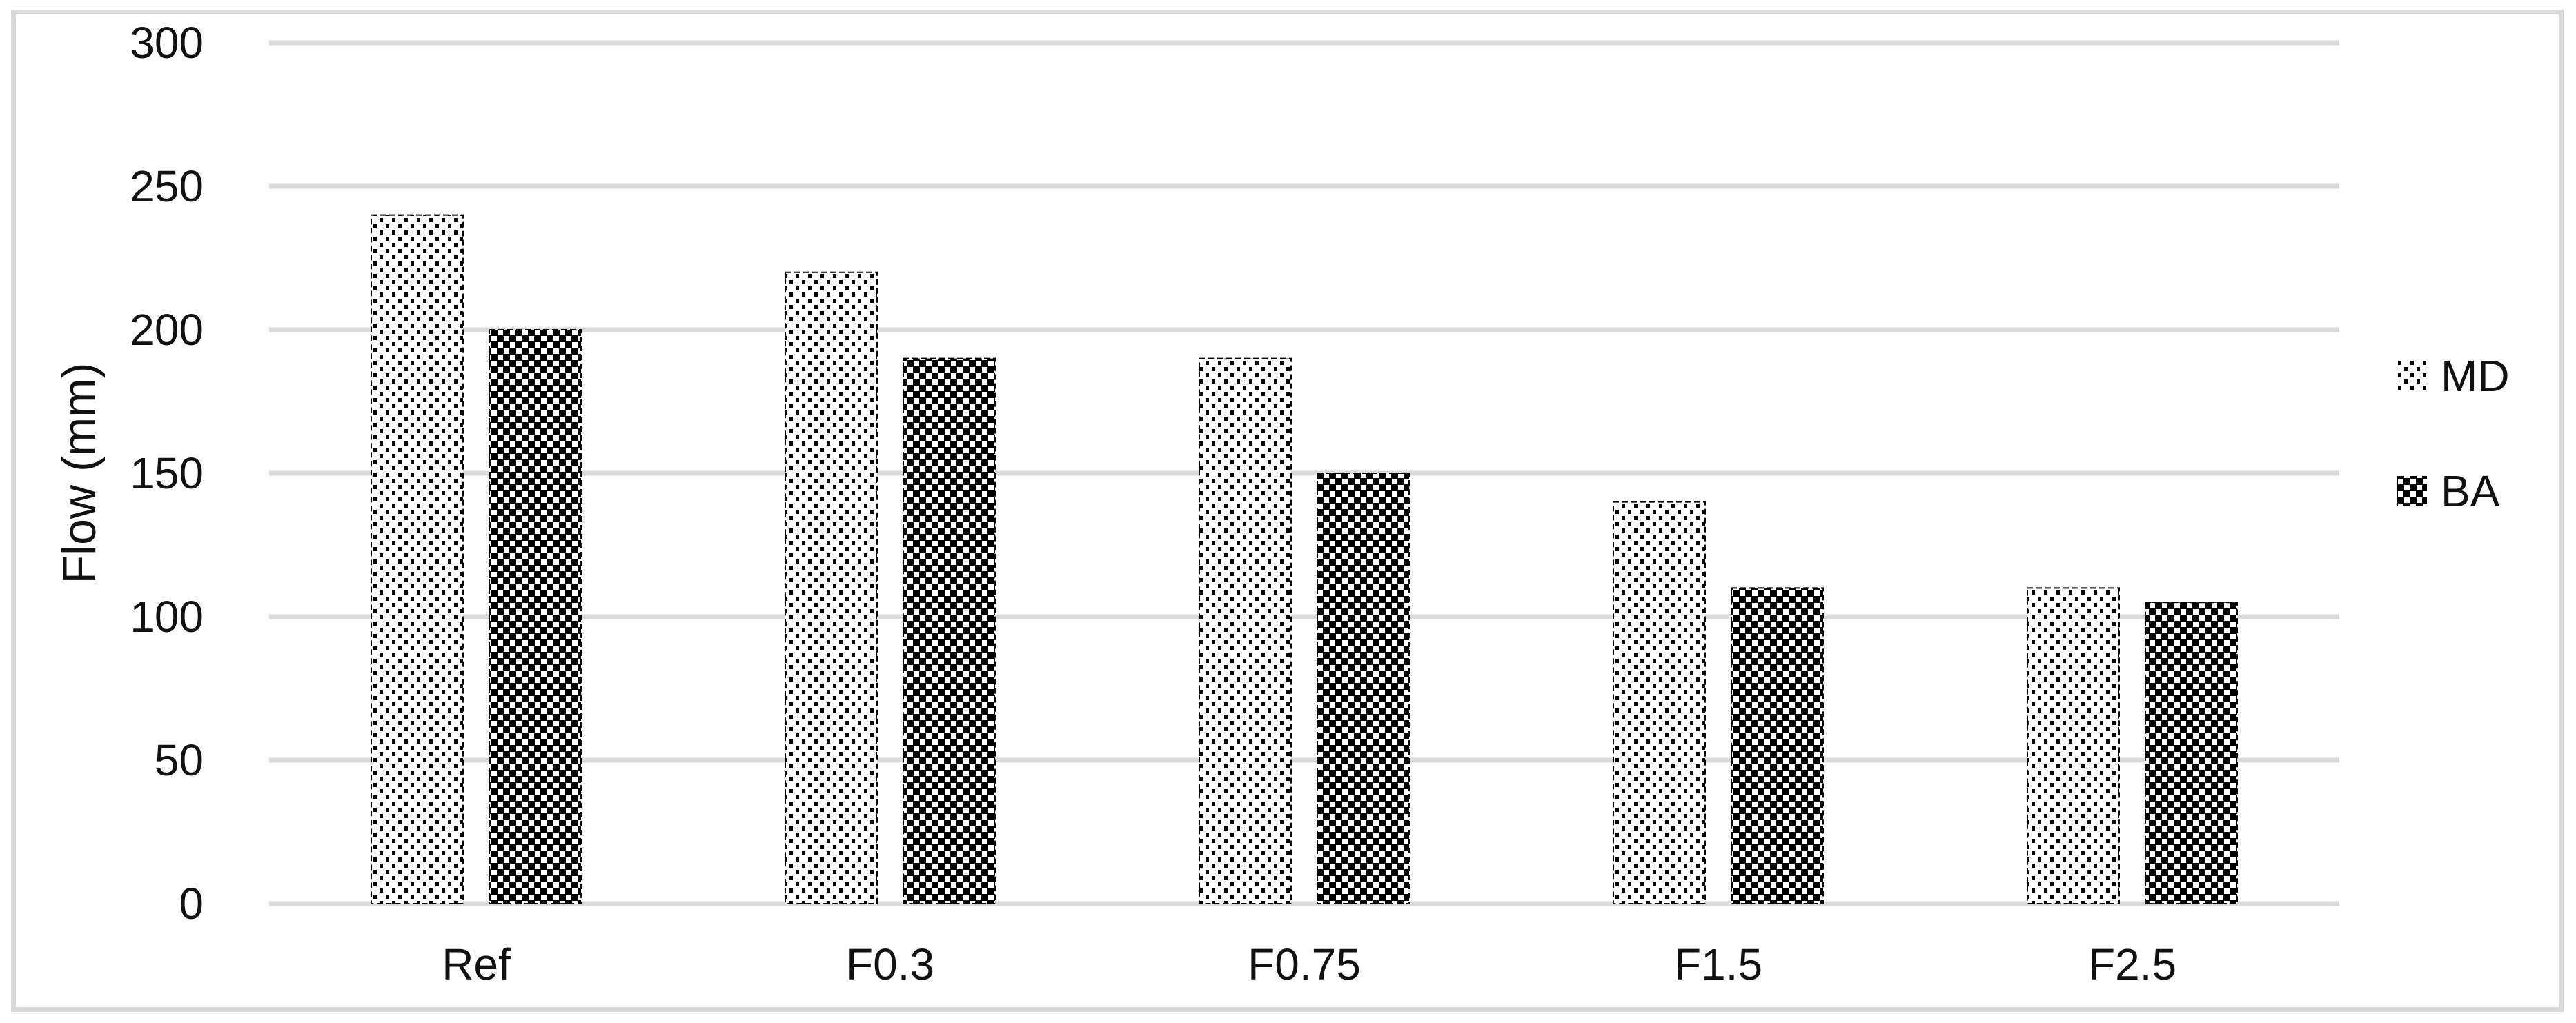 This screenshot has height=1023, width=2576. Describe the element at coordinates (191, 903) in the screenshot. I see `y-tick-label-0: 0` at that location.